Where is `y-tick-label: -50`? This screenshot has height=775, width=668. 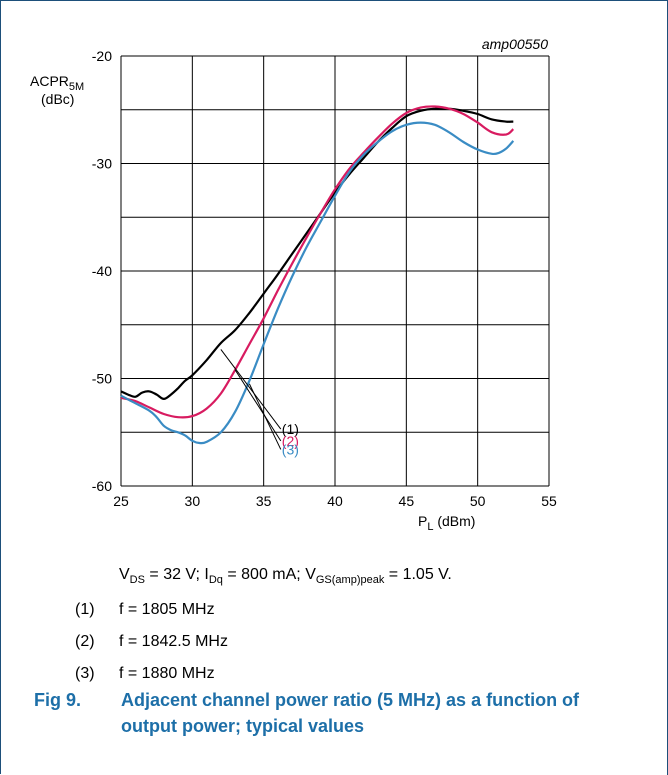
y-tick-label: -50 is located at coordinates (102, 379).